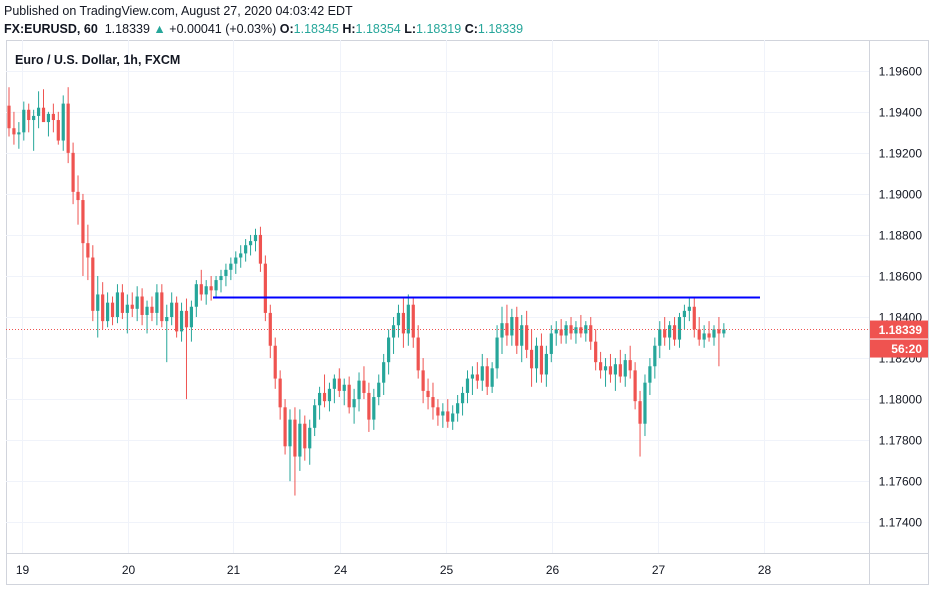 The width and height of the screenshot is (936, 591). What do you see at coordinates (410, 29) in the screenshot?
I see `low-label: L:` at bounding box center [410, 29].